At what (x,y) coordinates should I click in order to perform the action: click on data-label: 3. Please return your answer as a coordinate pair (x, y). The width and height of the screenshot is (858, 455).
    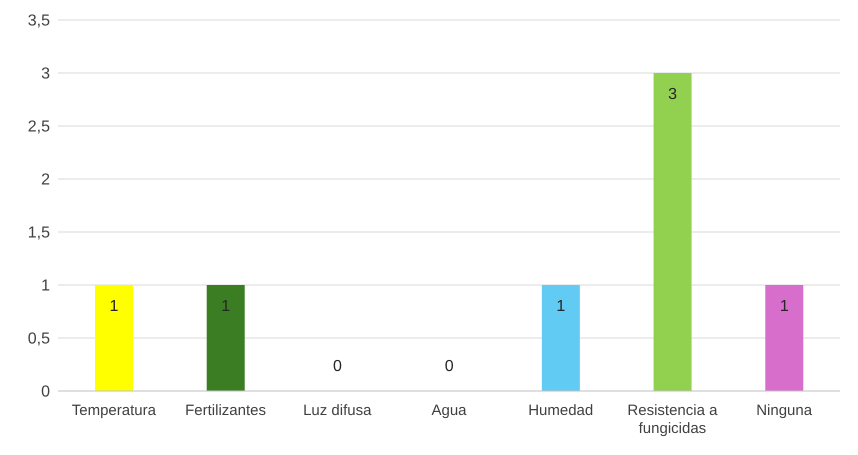
    Looking at the image, I should click on (673, 94).